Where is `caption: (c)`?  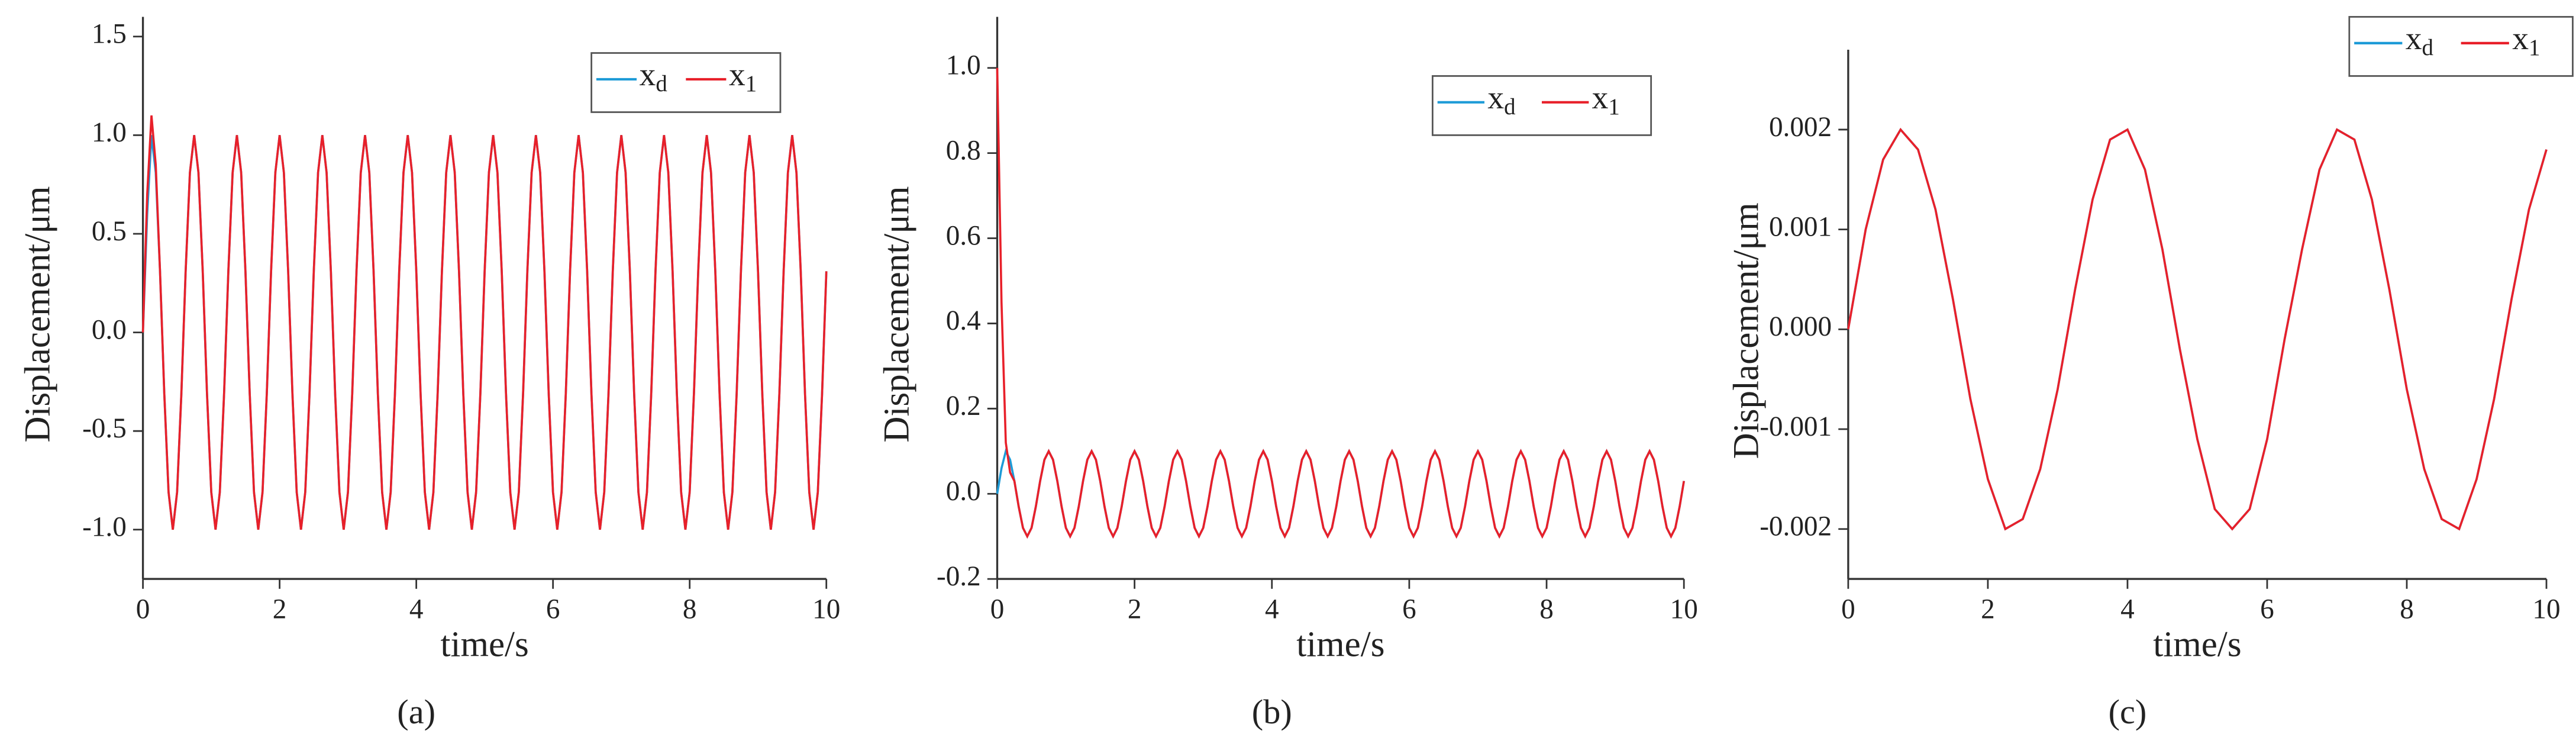
caption: (c) is located at coordinates (2128, 712).